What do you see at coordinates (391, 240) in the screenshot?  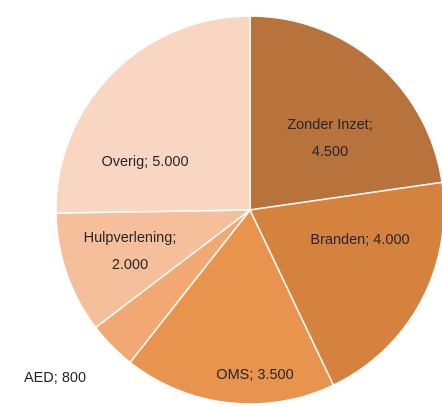 I see `value-label: 4.000` at bounding box center [391, 240].